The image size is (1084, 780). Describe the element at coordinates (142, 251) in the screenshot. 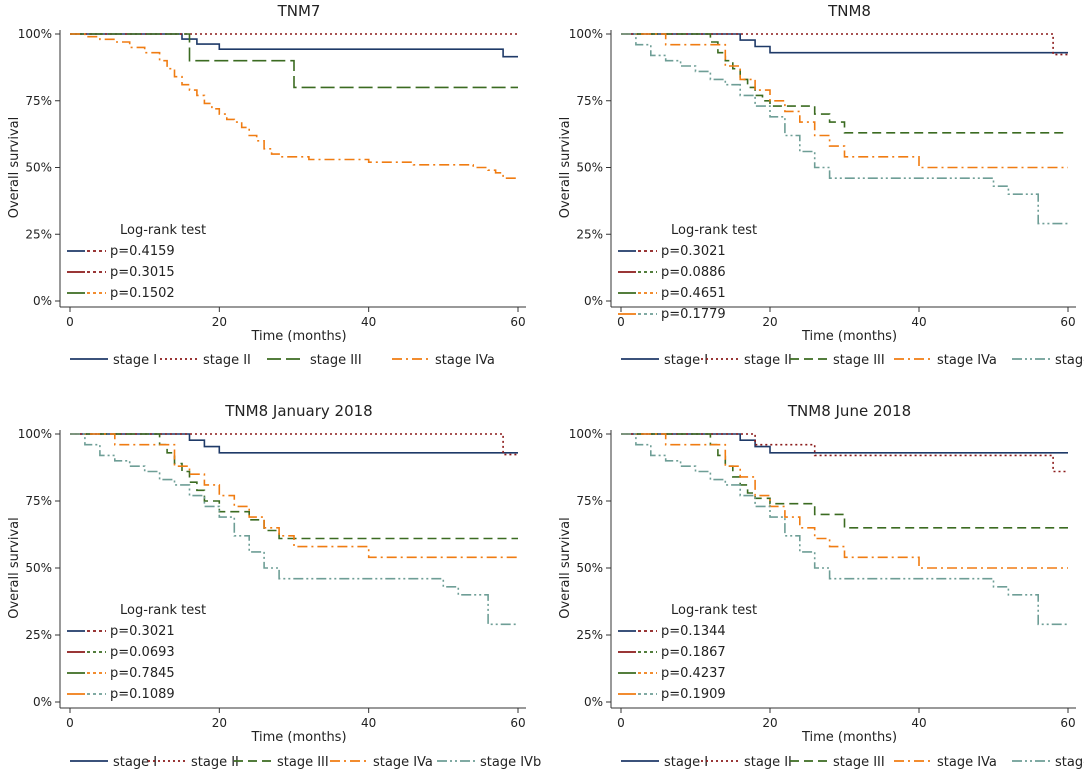

I see `logrank-p-value: p=0.4159` at that location.